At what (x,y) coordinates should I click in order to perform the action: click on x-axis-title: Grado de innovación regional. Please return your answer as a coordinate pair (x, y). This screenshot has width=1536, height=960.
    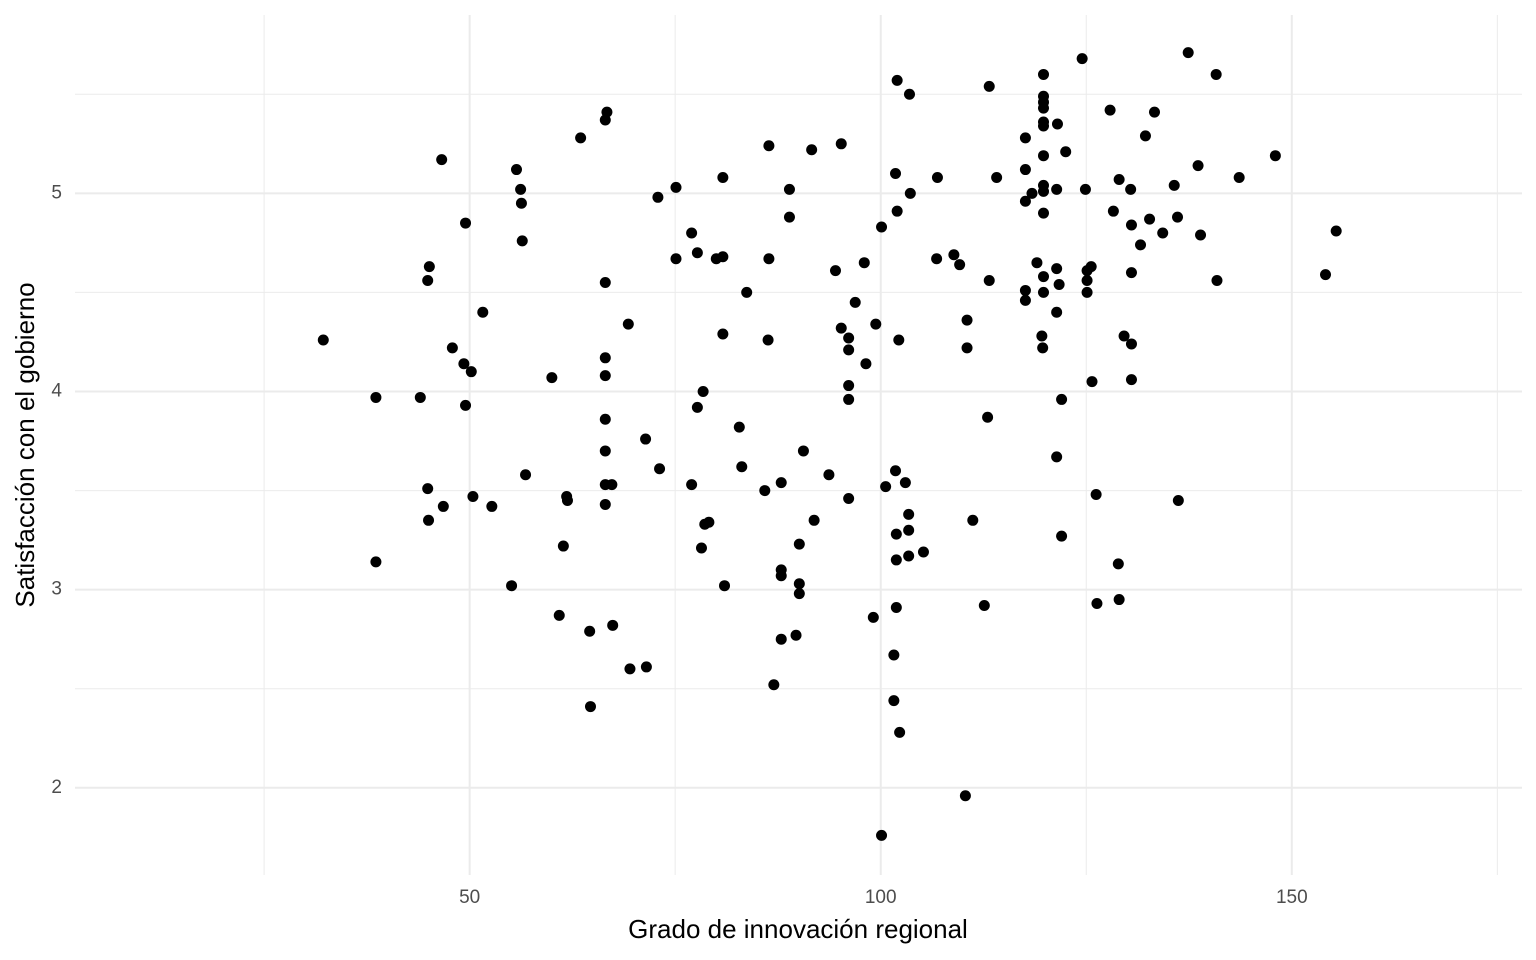
    Looking at the image, I should click on (798, 929).